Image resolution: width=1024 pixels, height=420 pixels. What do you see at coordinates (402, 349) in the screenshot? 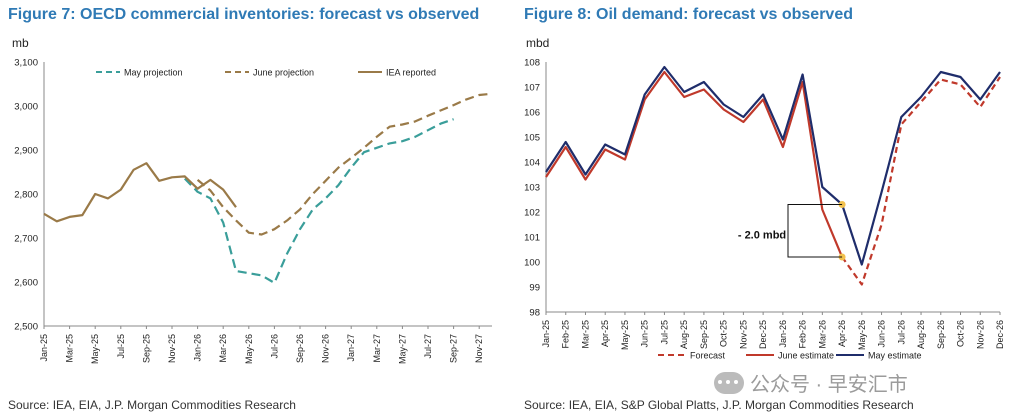
I see `chart1-xtick-label: May-27` at bounding box center [402, 349].